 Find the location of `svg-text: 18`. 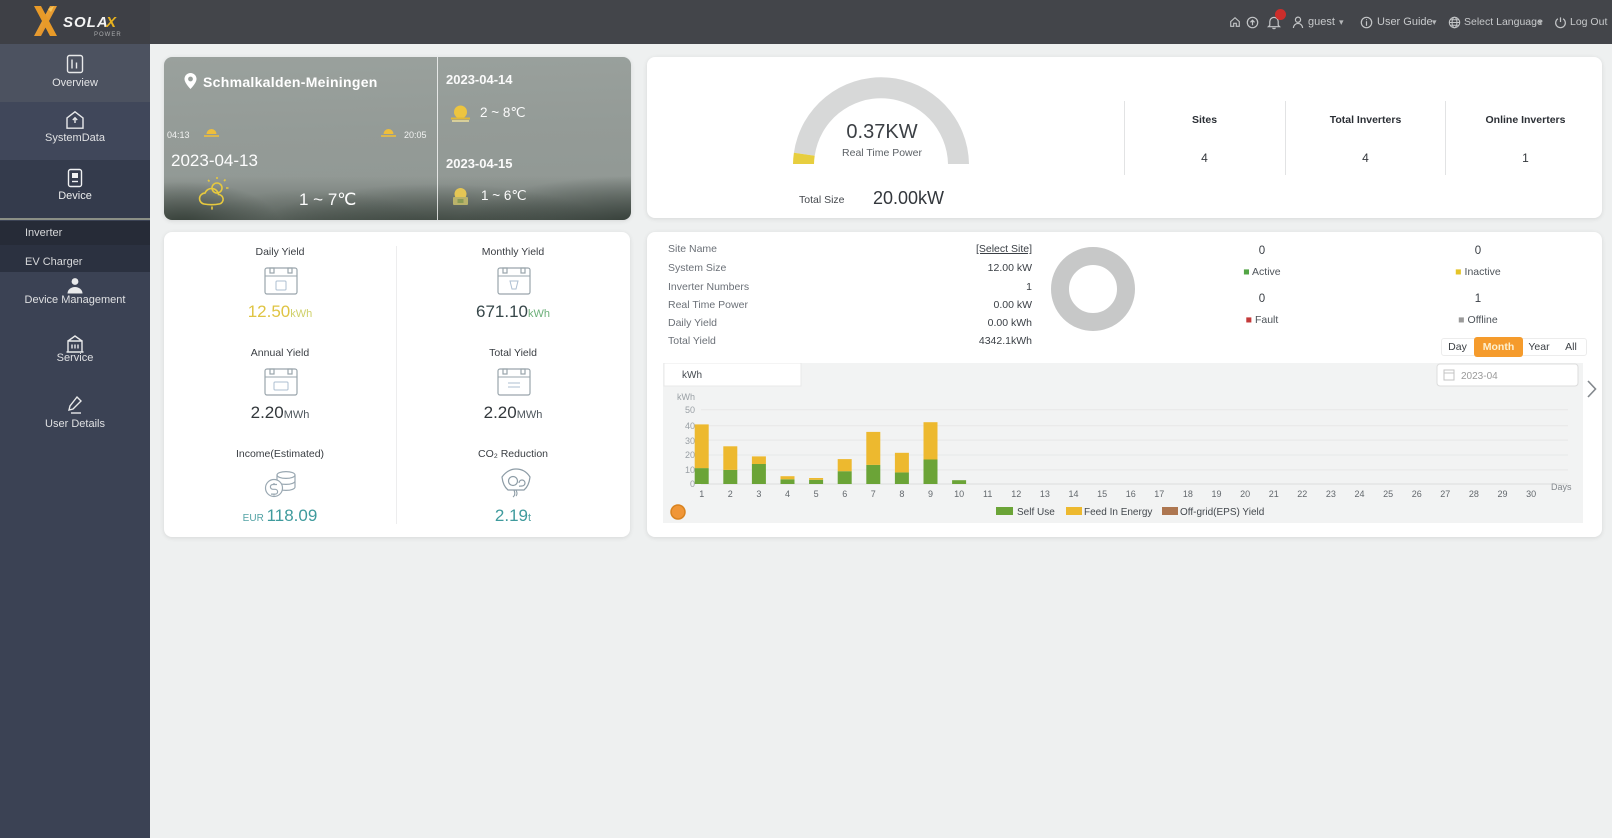

svg-text: 18 is located at coordinates (1188, 494).